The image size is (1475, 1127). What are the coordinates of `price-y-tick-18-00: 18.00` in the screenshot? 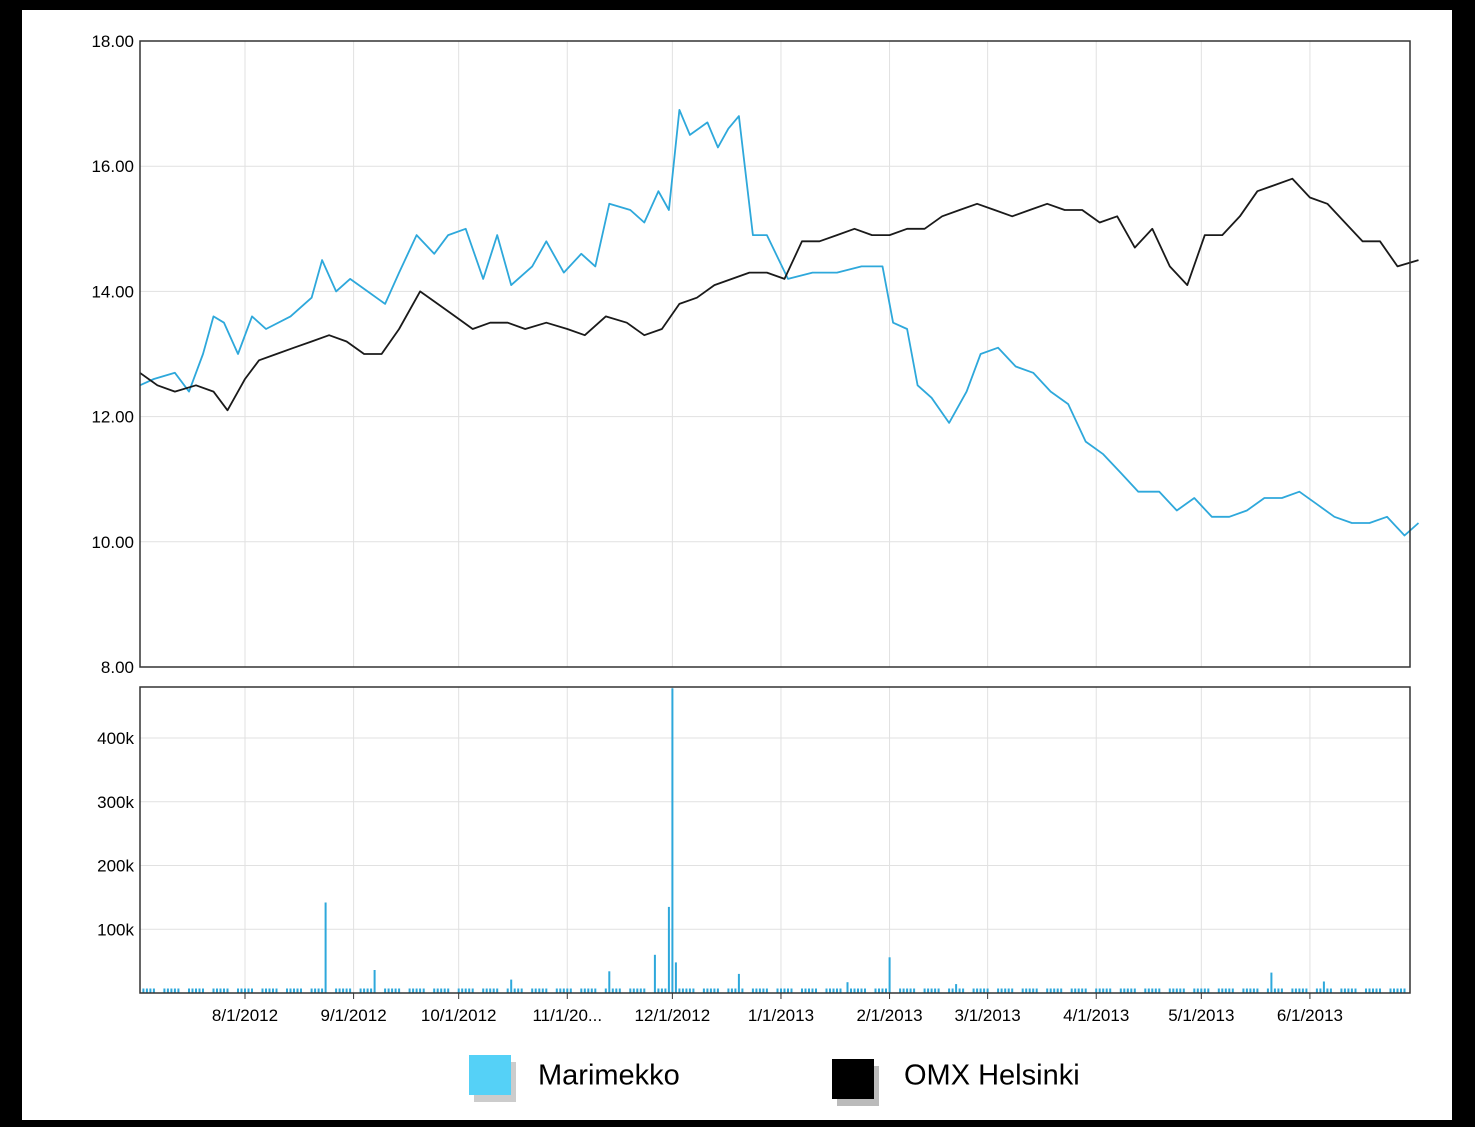 It's located at (112, 41).